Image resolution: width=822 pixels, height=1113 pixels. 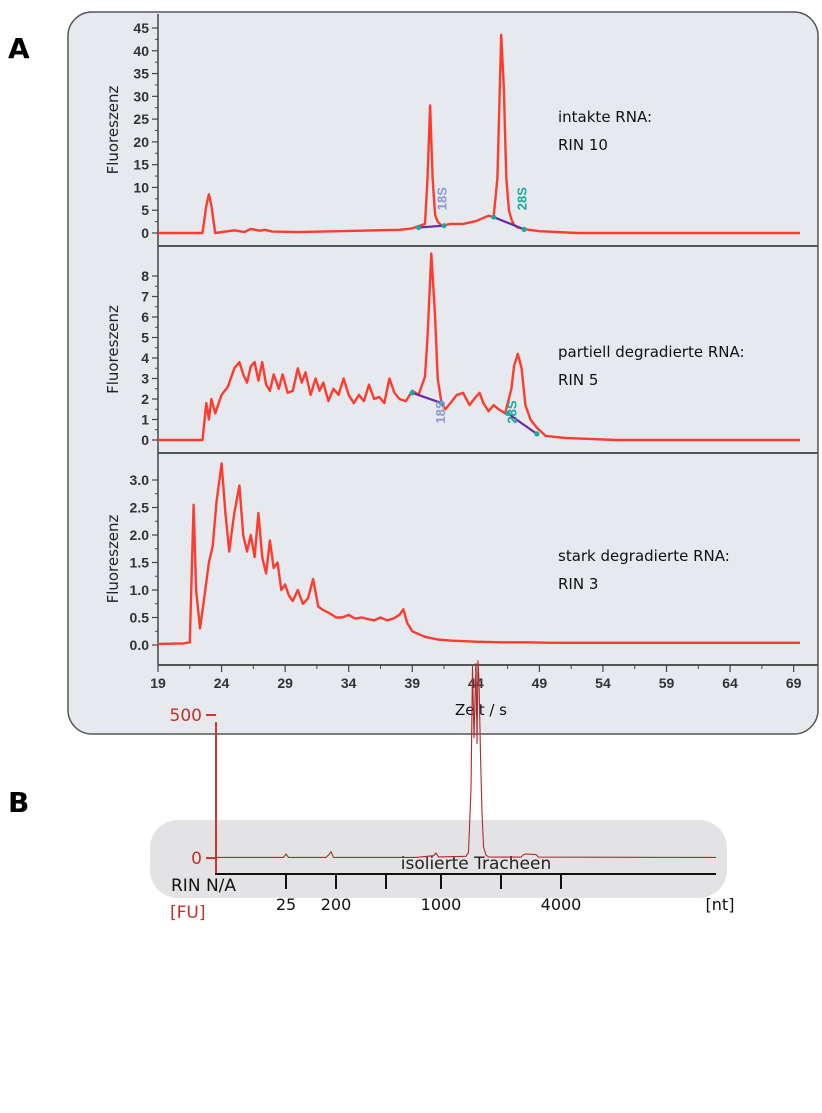 What do you see at coordinates (441, 904) in the screenshot?
I see `x-tick-label: 1000` at bounding box center [441, 904].